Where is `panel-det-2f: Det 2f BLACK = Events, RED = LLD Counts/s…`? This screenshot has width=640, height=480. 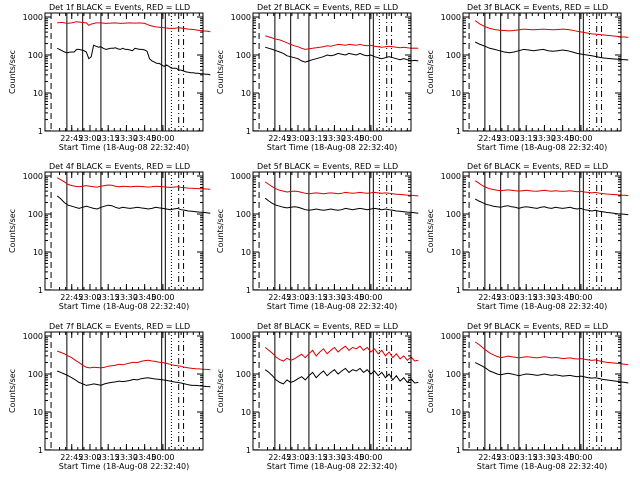 panel-det-2f: Det 2f BLACK = Events, RED = LLD Counts/s… is located at coordinates (317, 77).